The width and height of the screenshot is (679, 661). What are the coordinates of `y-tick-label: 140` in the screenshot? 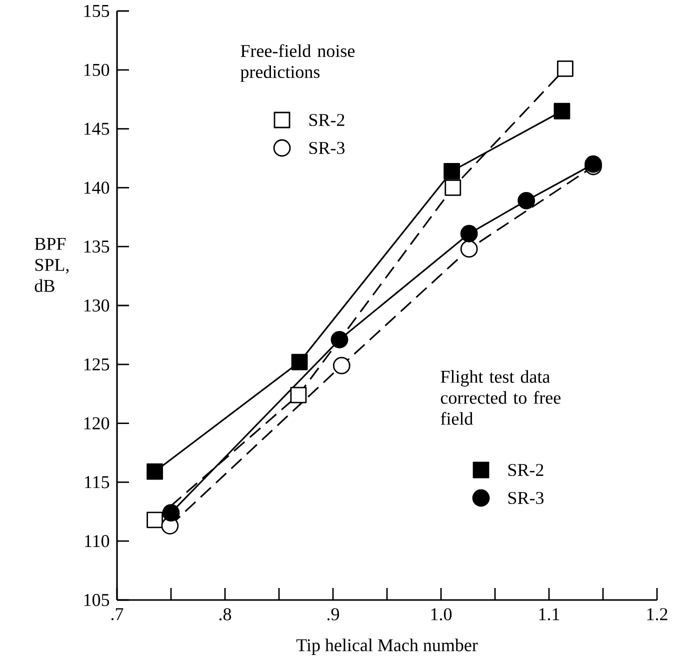 It's located at (97, 188).